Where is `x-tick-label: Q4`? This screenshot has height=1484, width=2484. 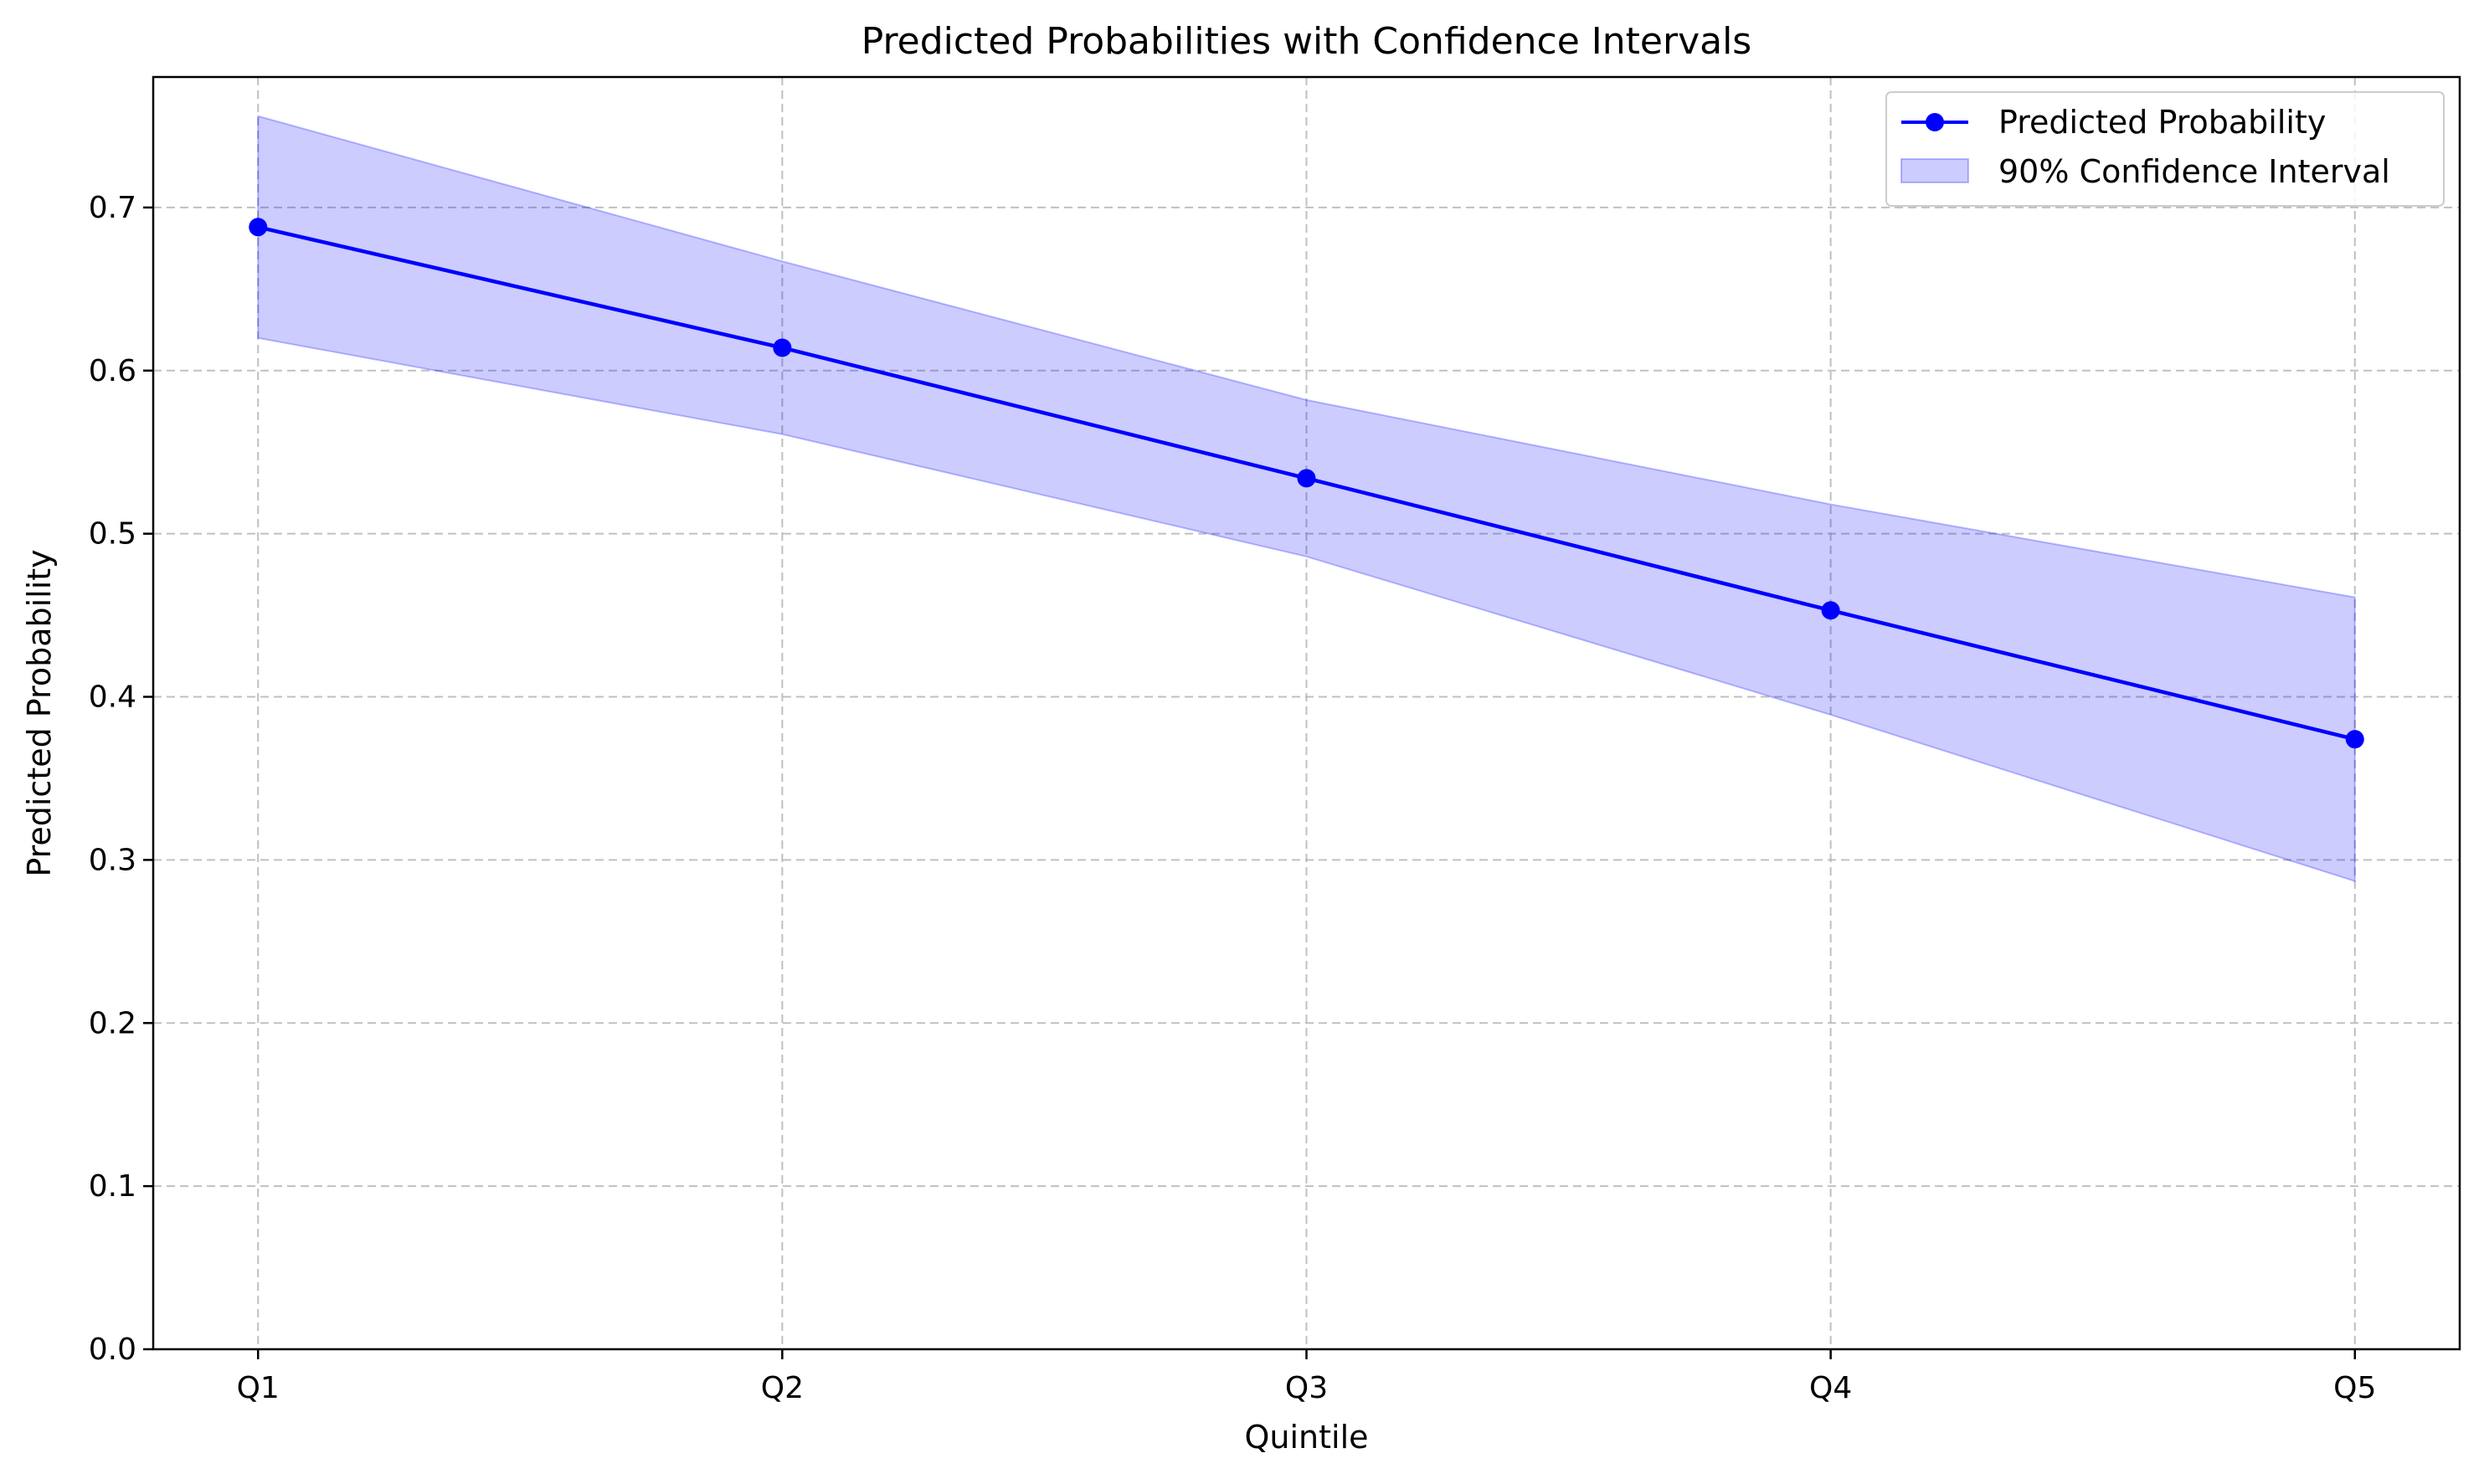 x-tick-label: Q4 is located at coordinates (1831, 1388).